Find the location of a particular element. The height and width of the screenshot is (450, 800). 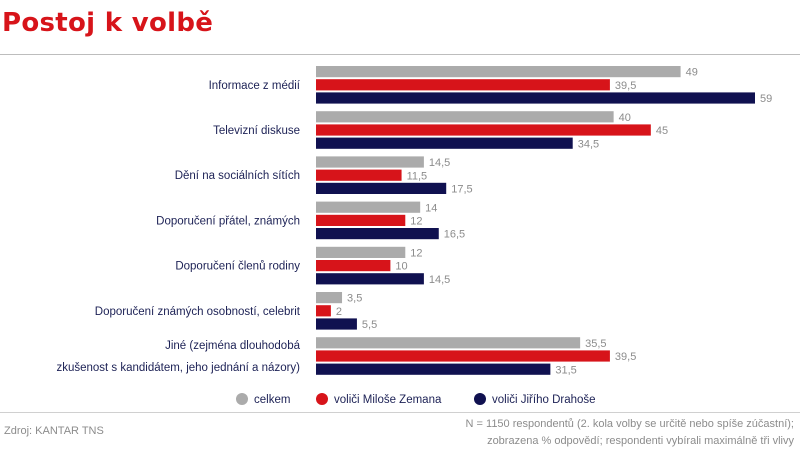

bar-value-label: 49 is located at coordinates (692, 73).